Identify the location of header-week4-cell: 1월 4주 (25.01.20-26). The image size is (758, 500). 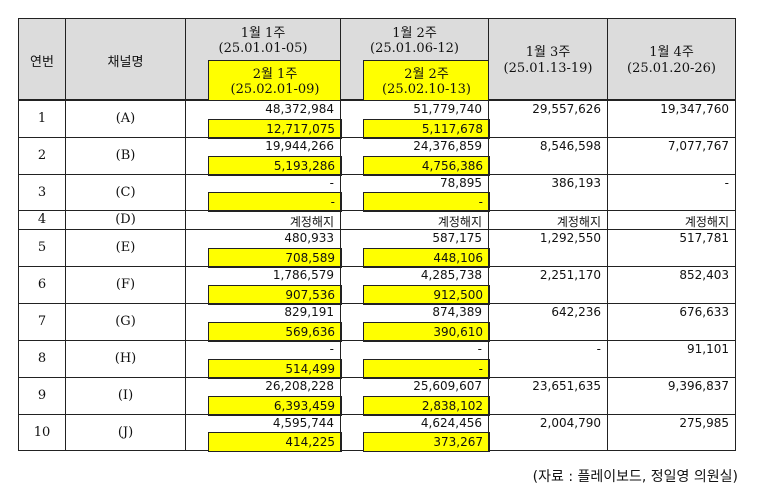
(671, 59).